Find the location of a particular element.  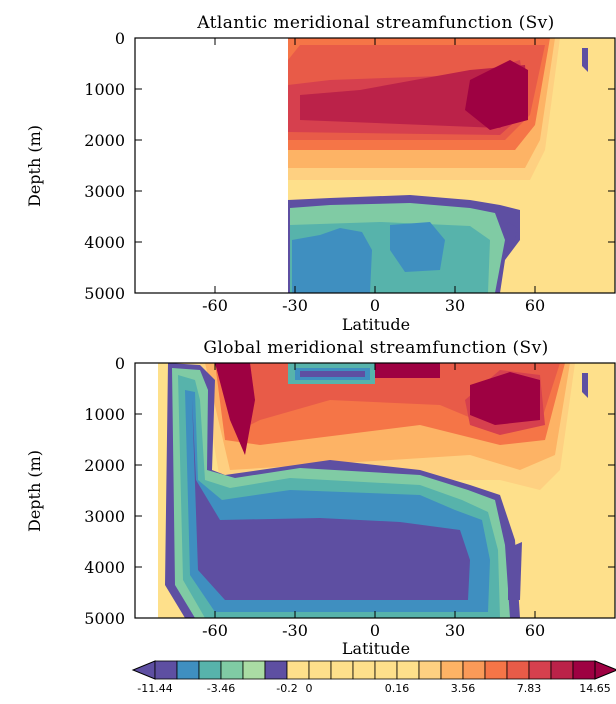

atlantic-ytick-label: 3000 is located at coordinates (104, 191).